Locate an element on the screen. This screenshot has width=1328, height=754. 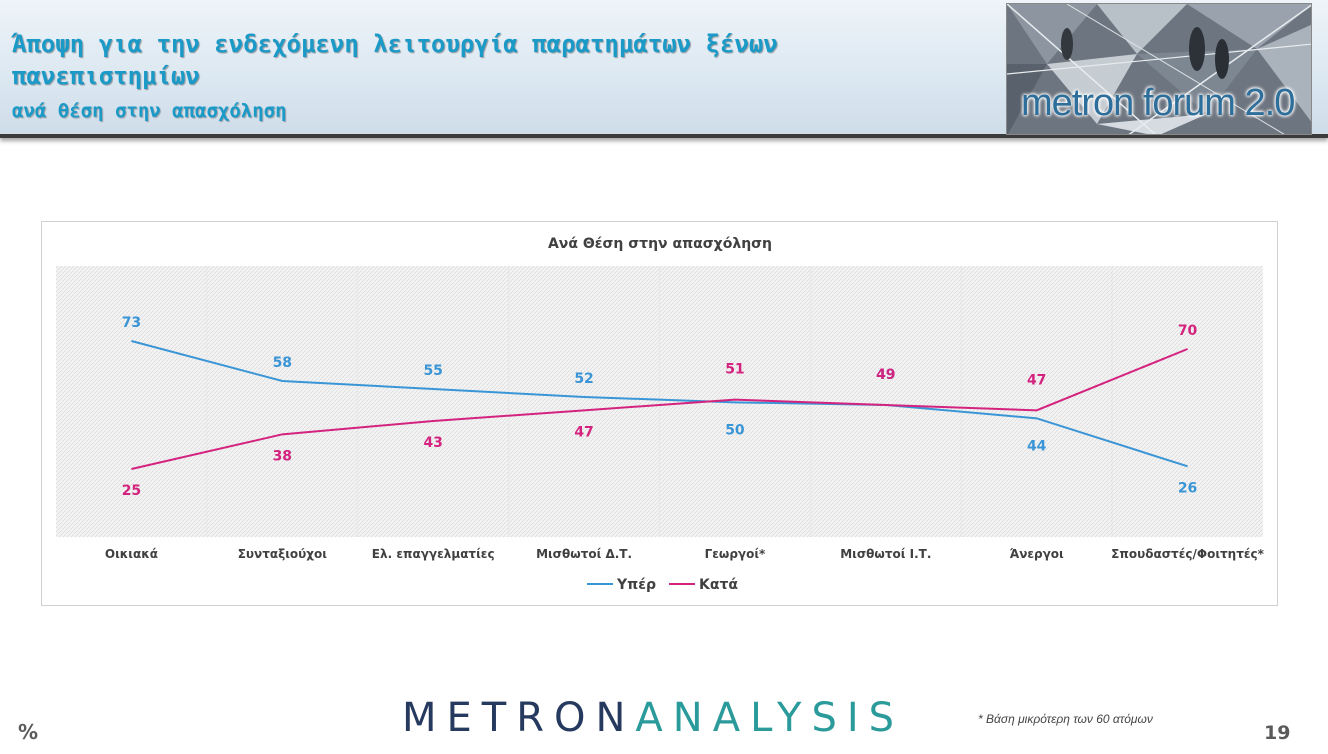
x-tick-label: Γεωργοί* is located at coordinates (735, 554).